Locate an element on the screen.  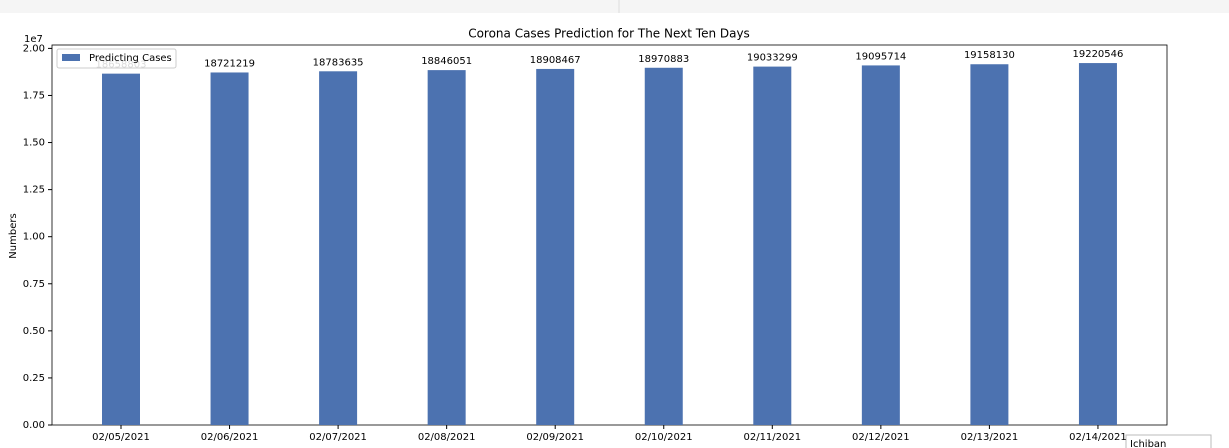
x-tick-label: 02/09/2021 is located at coordinates (555, 437).